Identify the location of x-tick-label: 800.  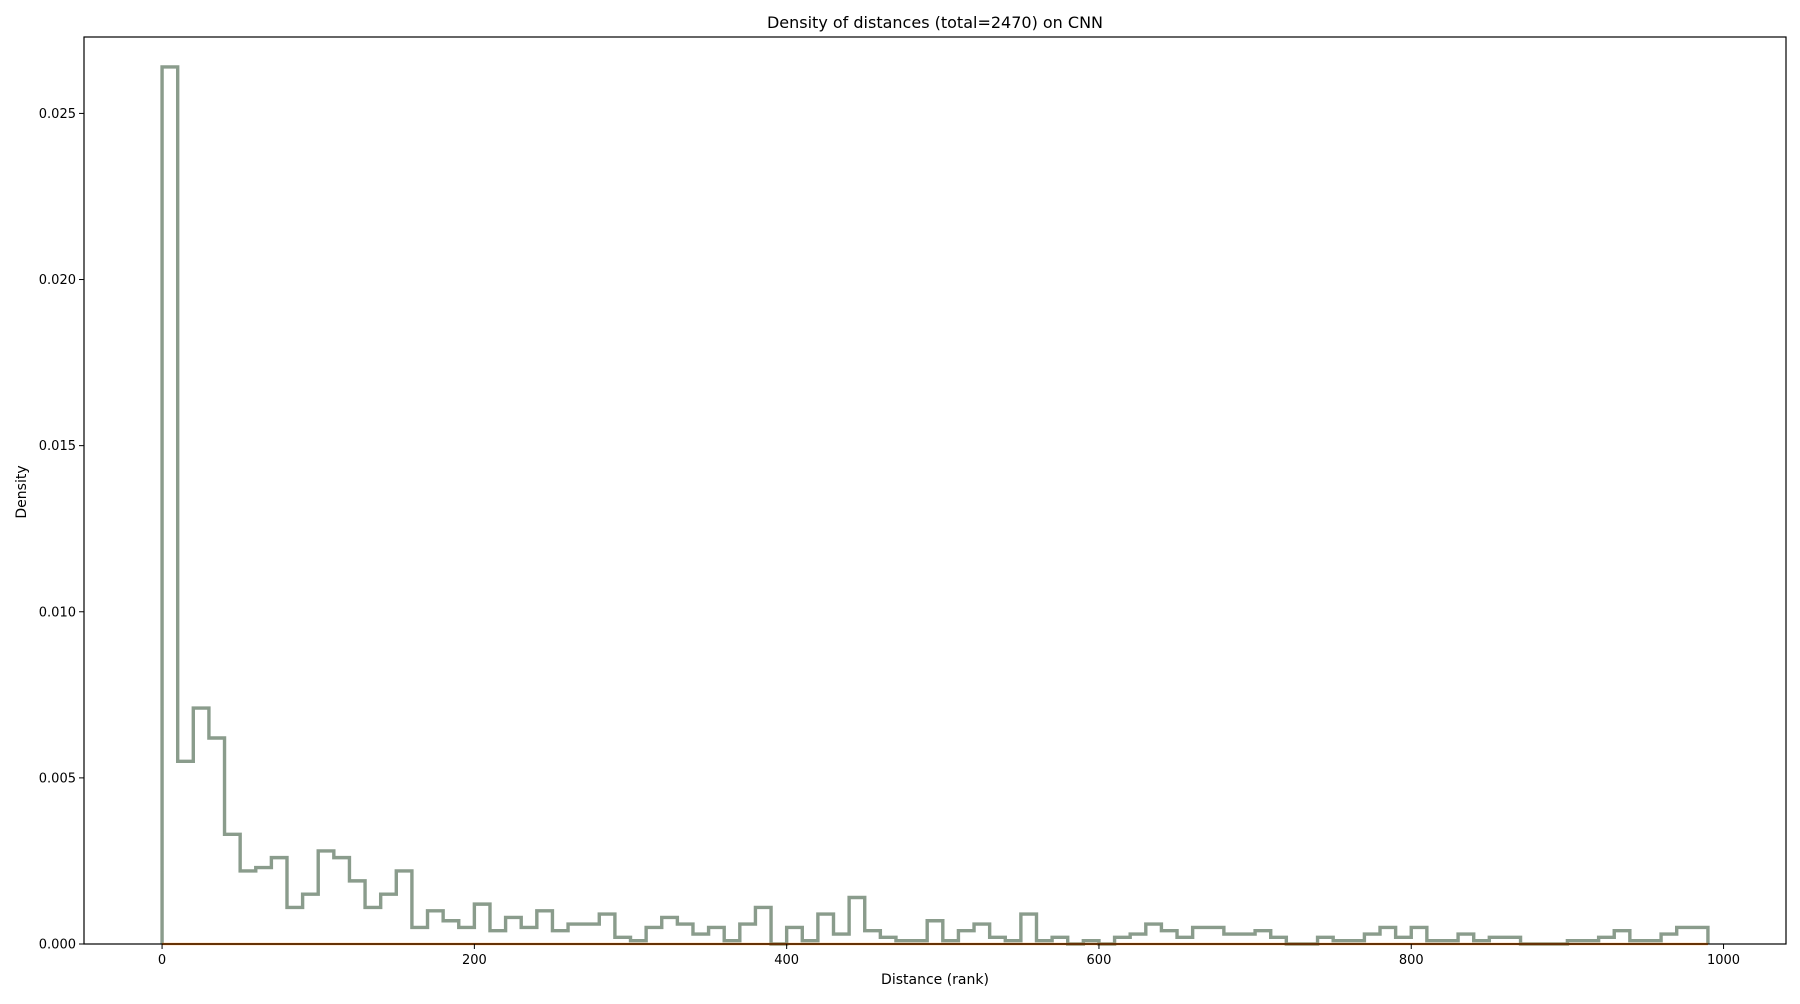
(1411, 960).